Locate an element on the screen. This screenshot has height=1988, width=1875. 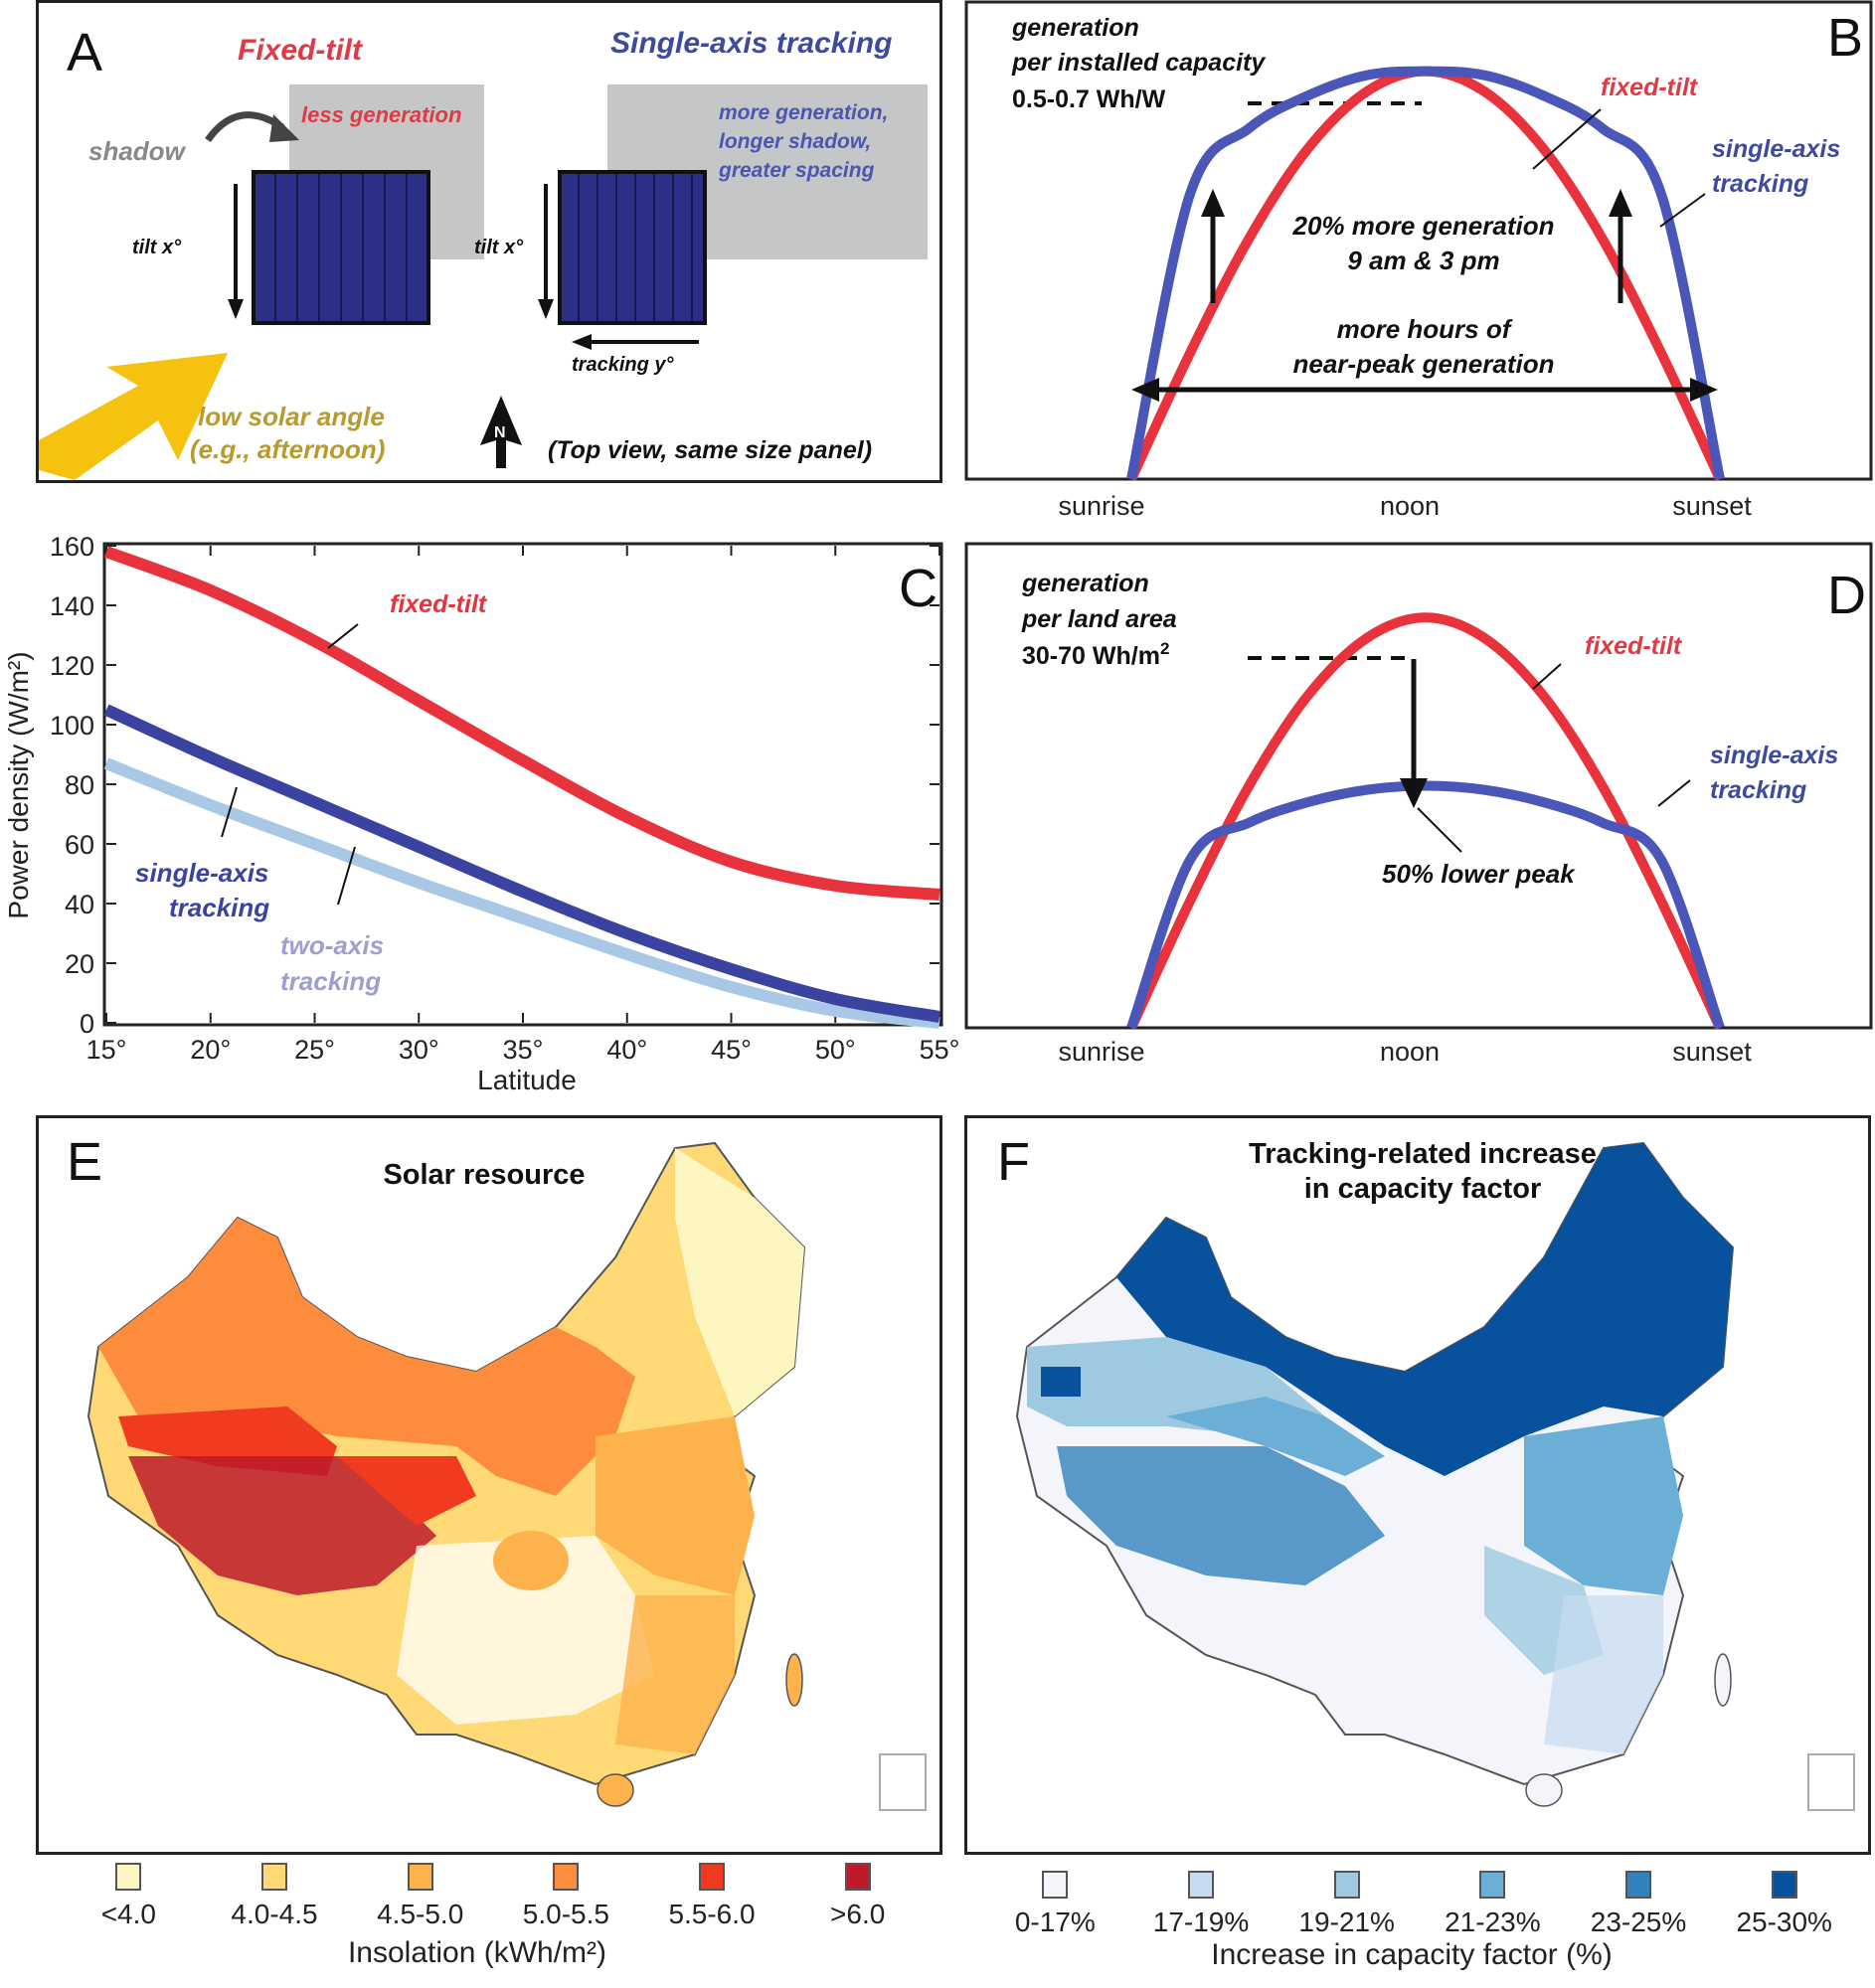
f-legend: 0-17% 17-19% 19-21% 21-23% 23-25% 25-30% is located at coordinates (1419, 1904).